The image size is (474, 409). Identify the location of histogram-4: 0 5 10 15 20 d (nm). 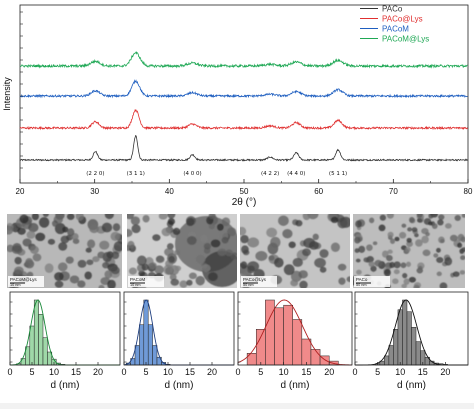
(410, 341).